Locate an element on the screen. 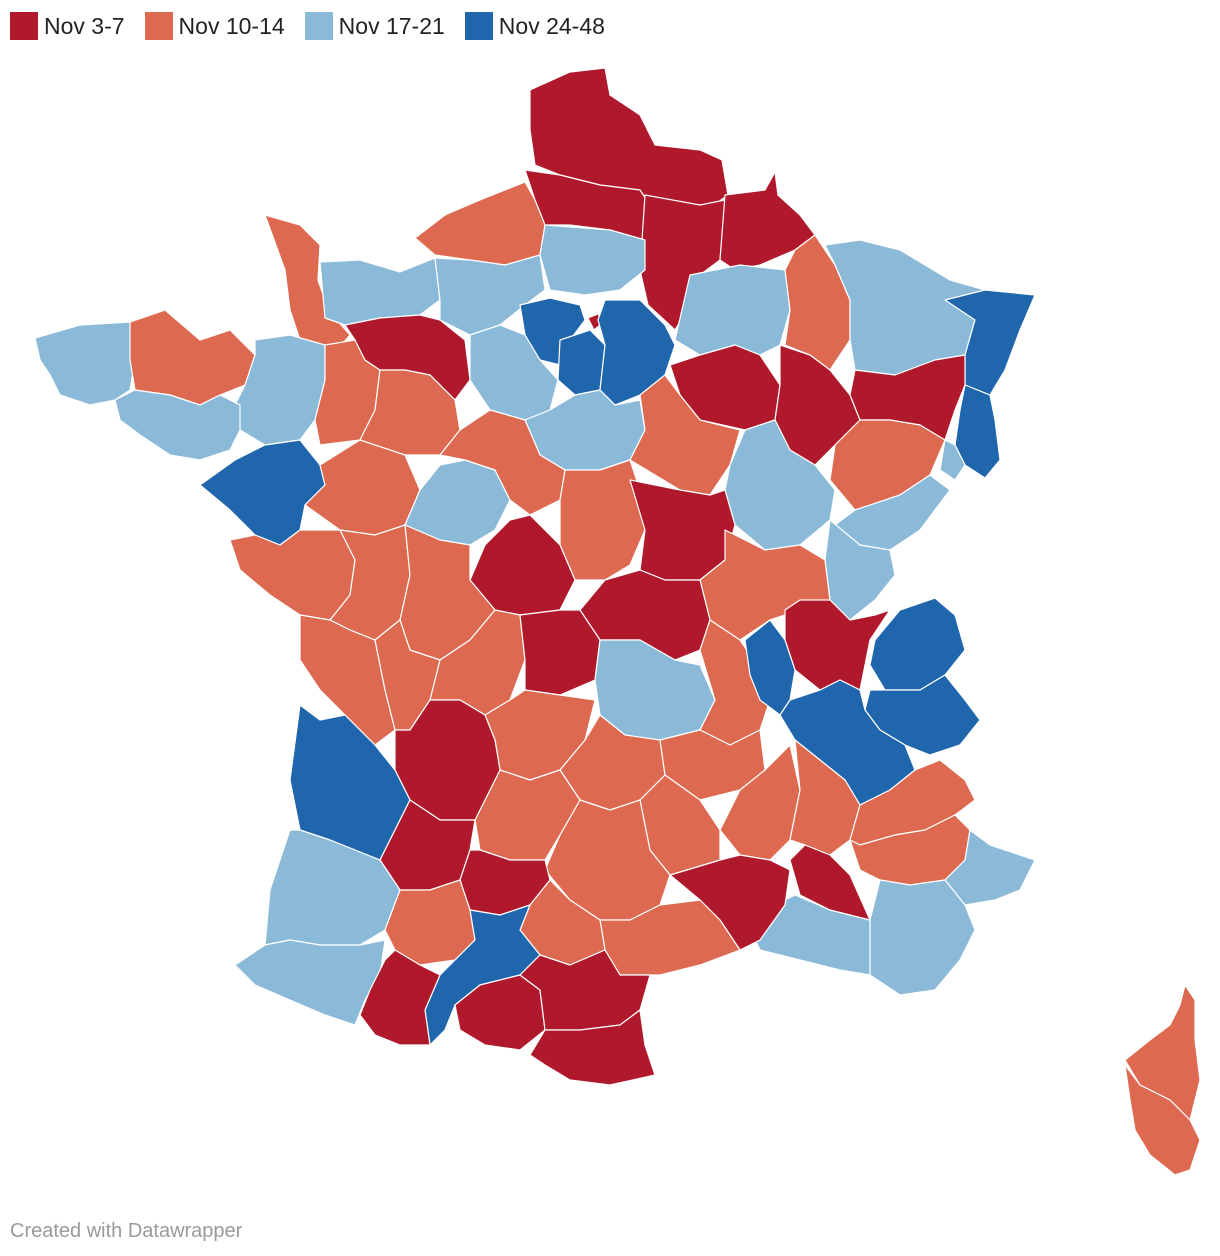  region-haut-rhin is located at coordinates (977, 431).